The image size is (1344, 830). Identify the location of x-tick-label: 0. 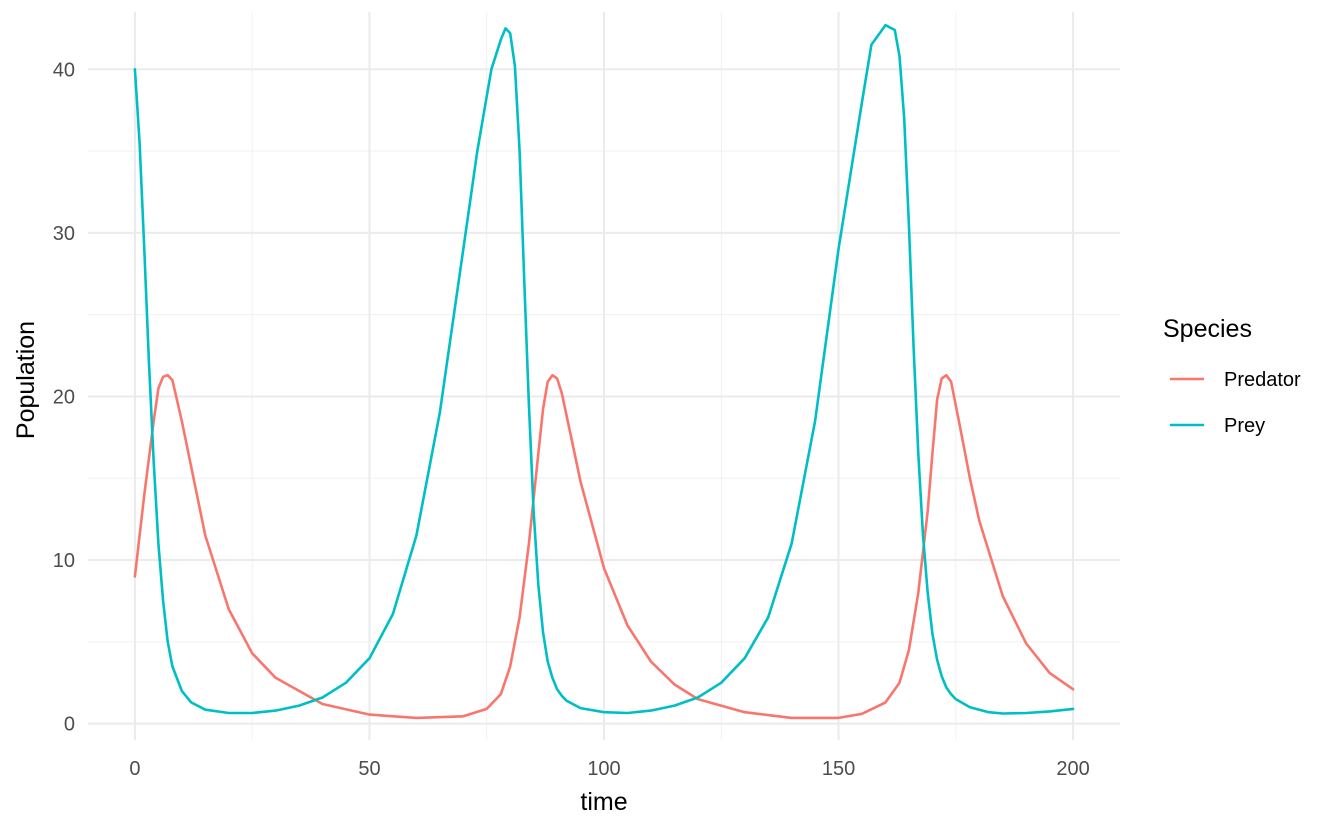
(134, 769).